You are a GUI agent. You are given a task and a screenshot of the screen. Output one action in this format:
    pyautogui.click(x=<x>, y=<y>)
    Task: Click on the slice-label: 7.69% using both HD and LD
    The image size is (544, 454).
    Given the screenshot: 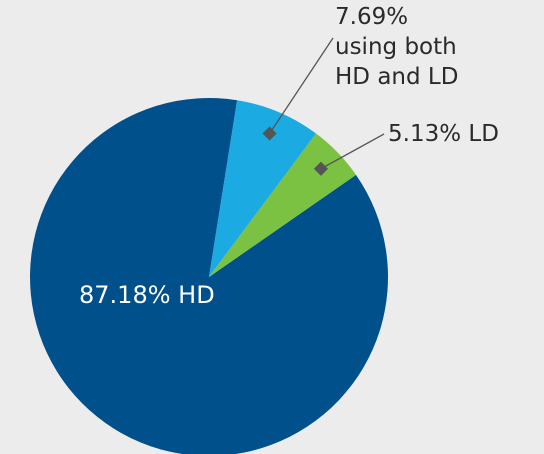 What is the action you would take?
    pyautogui.click(x=396, y=47)
    